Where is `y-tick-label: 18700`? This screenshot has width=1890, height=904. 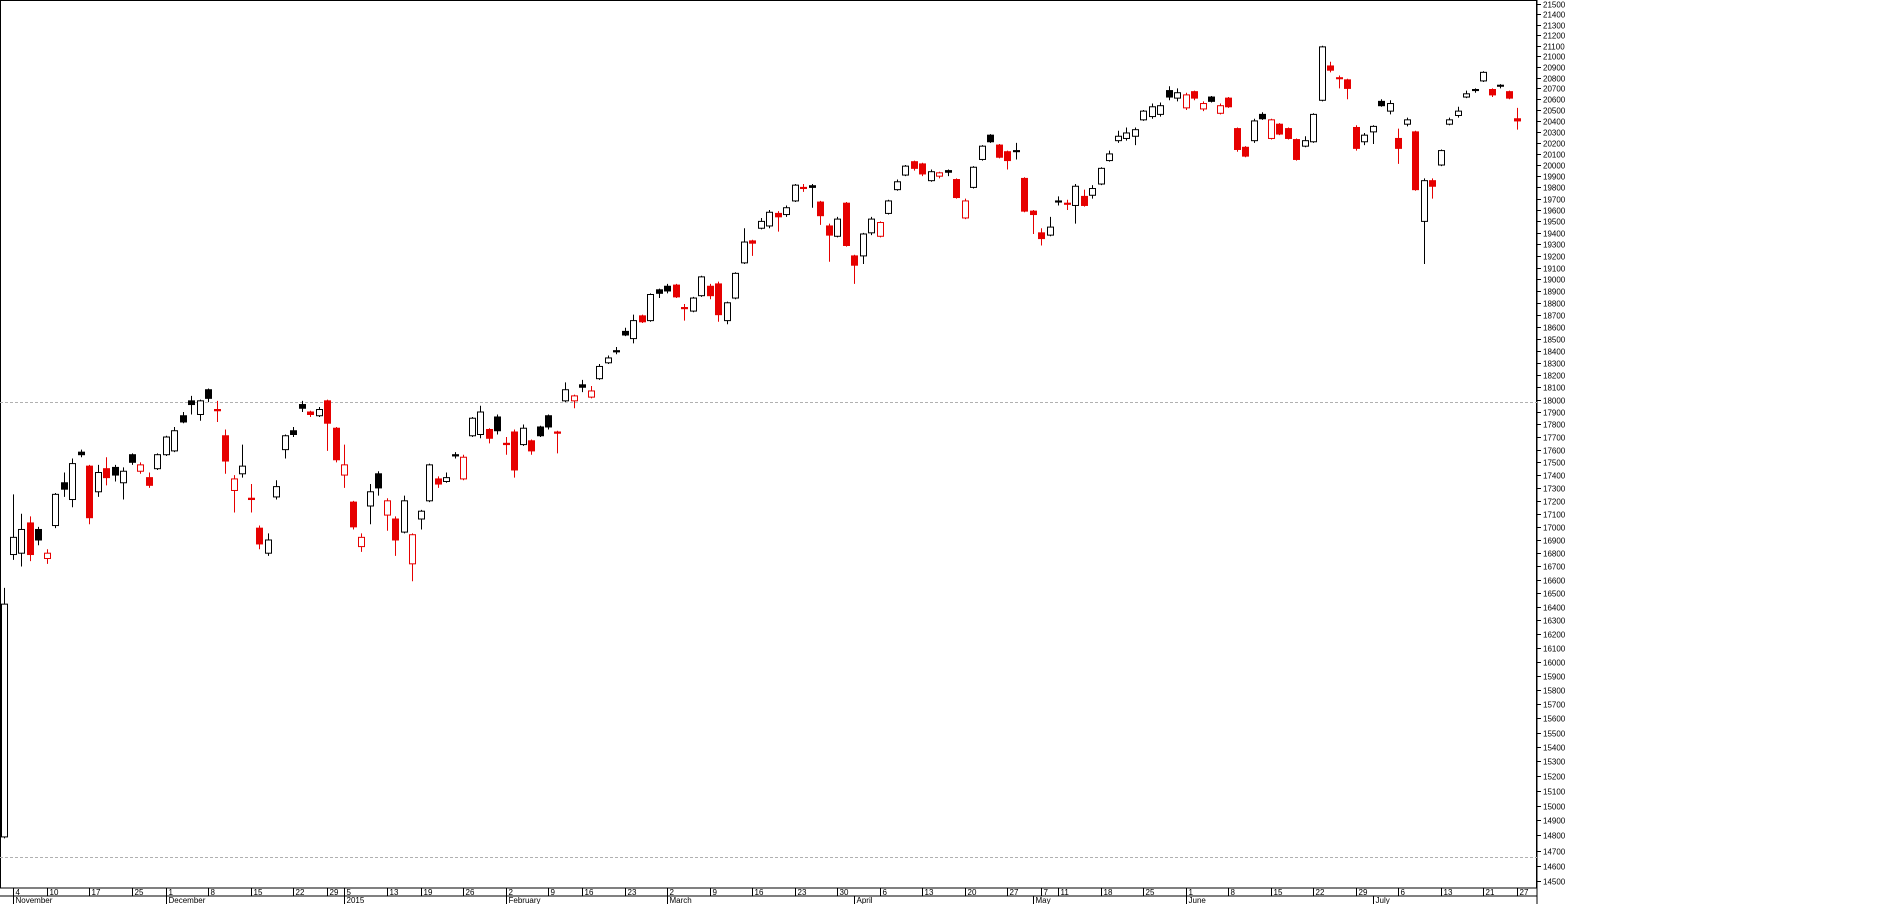
y-tick-label: 18700 is located at coordinates (1554, 316).